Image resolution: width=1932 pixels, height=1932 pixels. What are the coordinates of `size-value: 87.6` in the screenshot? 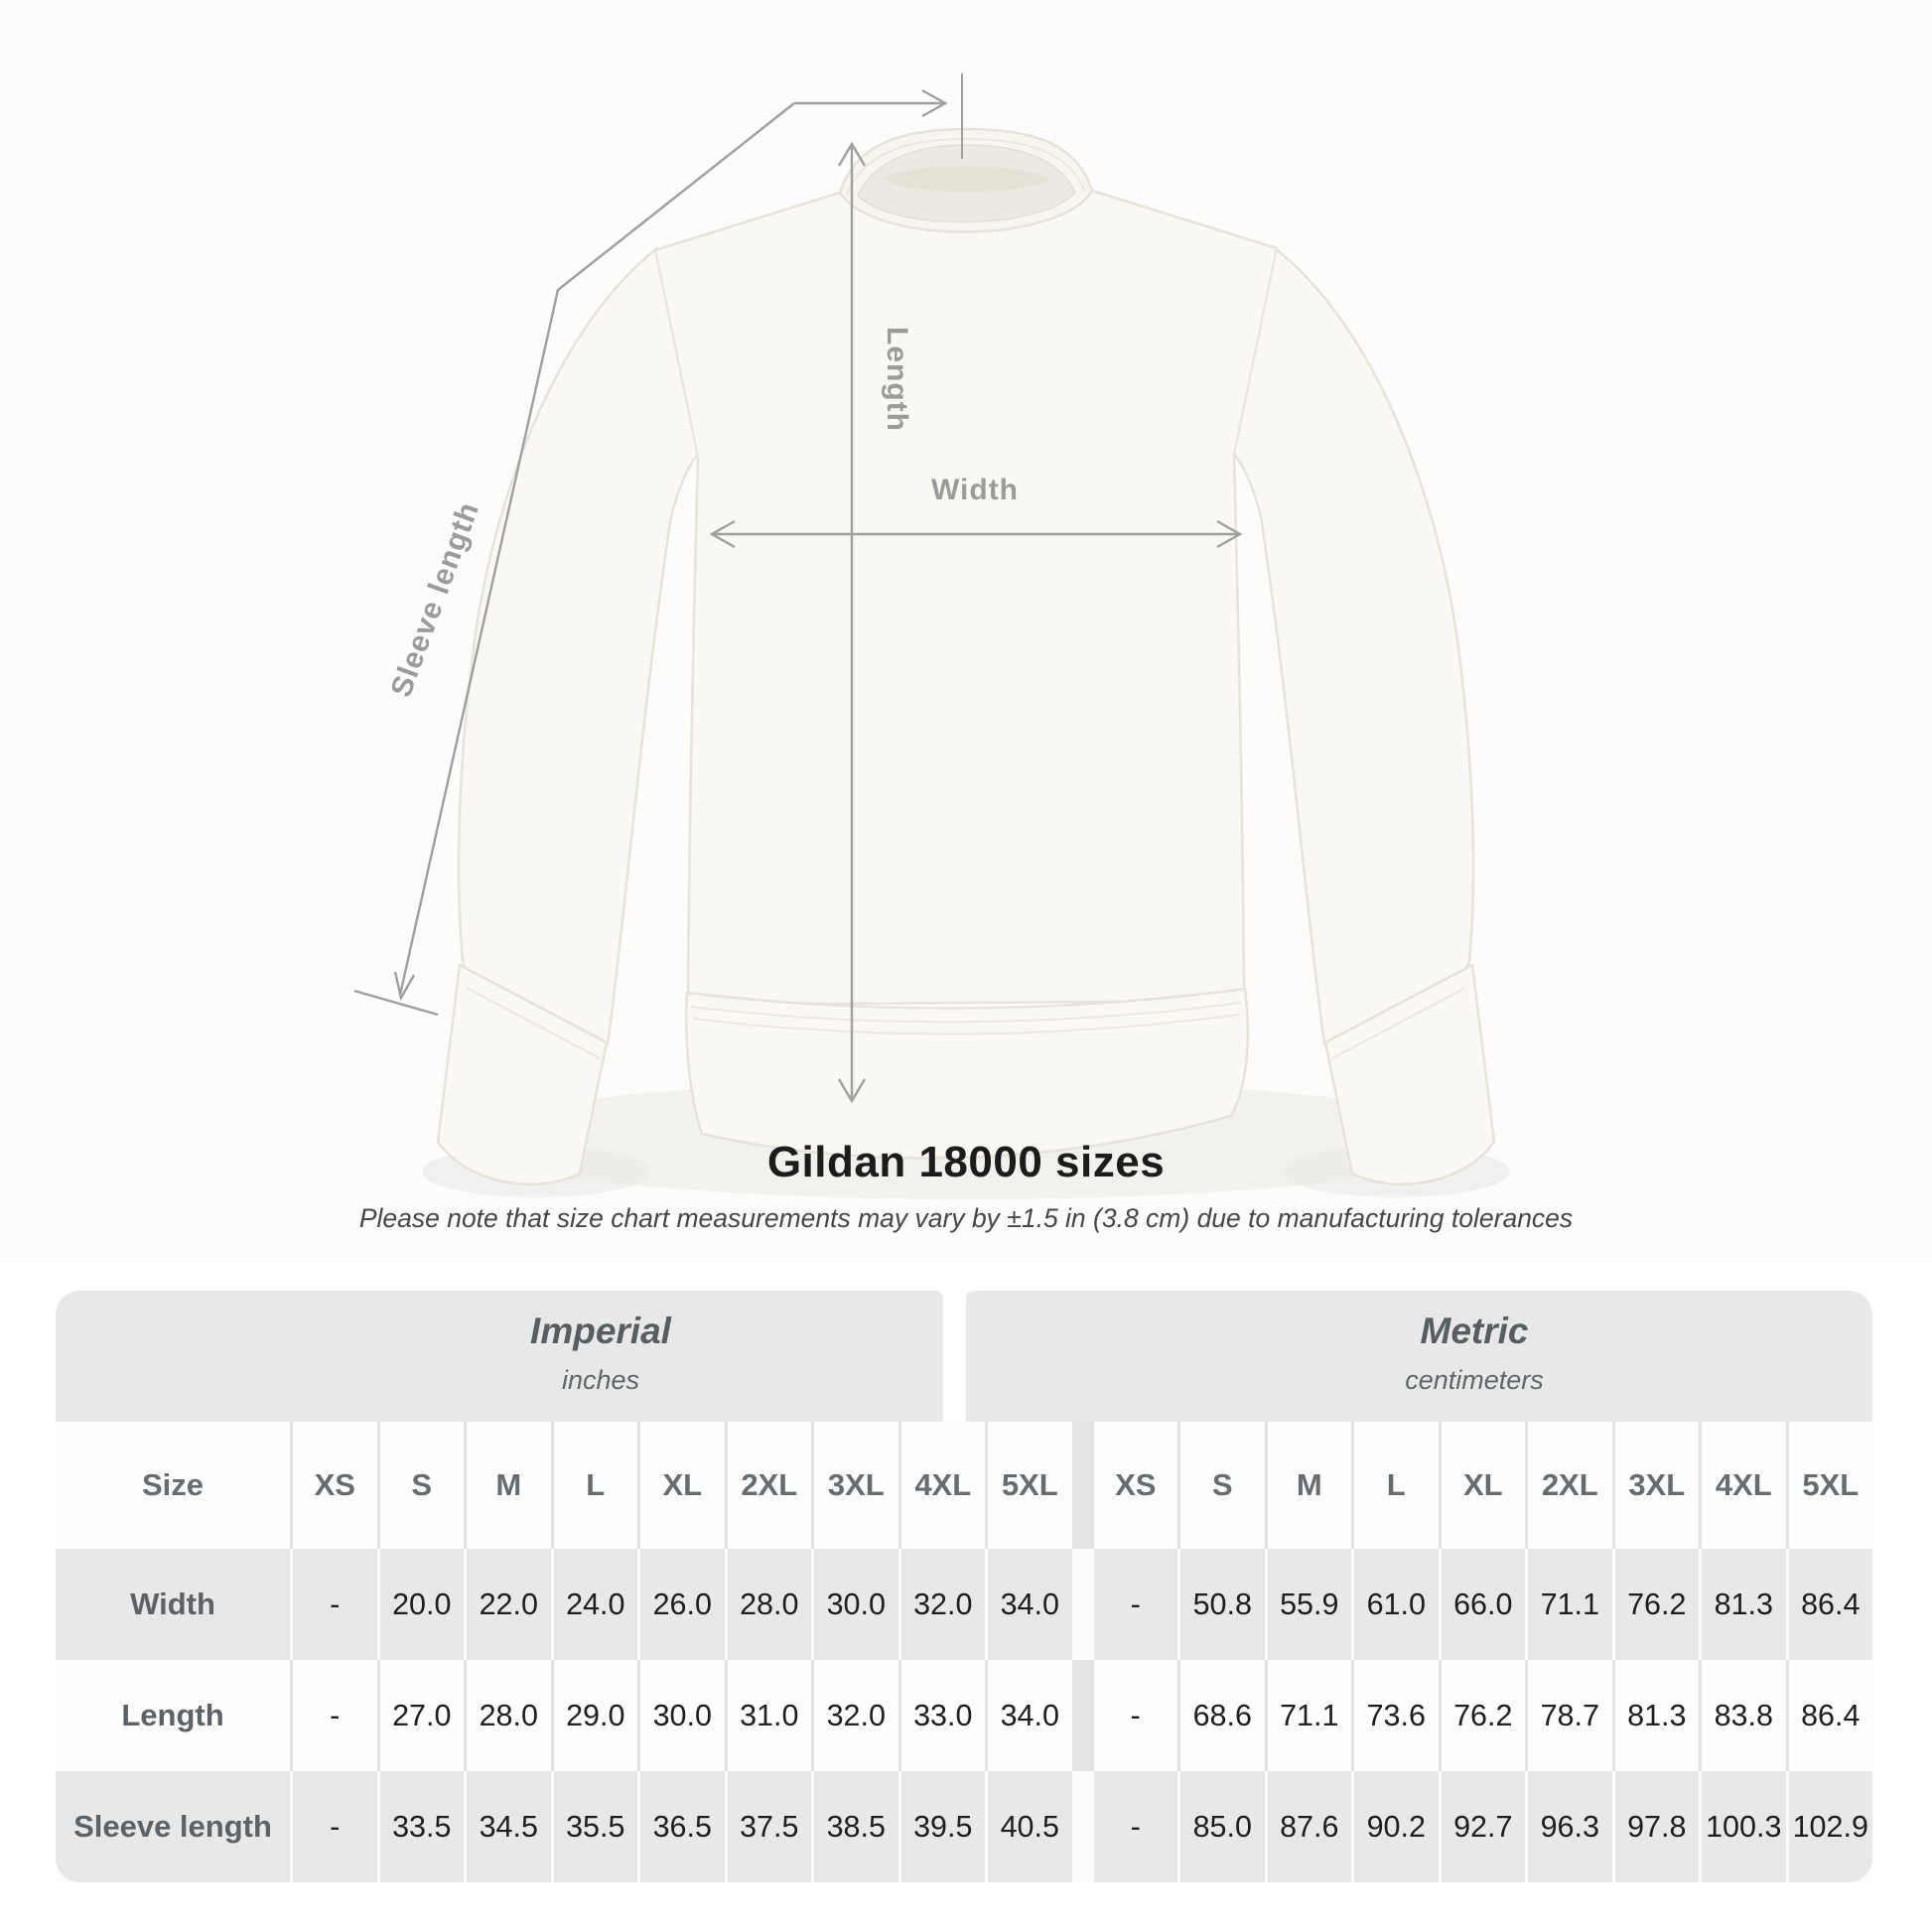 It's located at (1309, 1827).